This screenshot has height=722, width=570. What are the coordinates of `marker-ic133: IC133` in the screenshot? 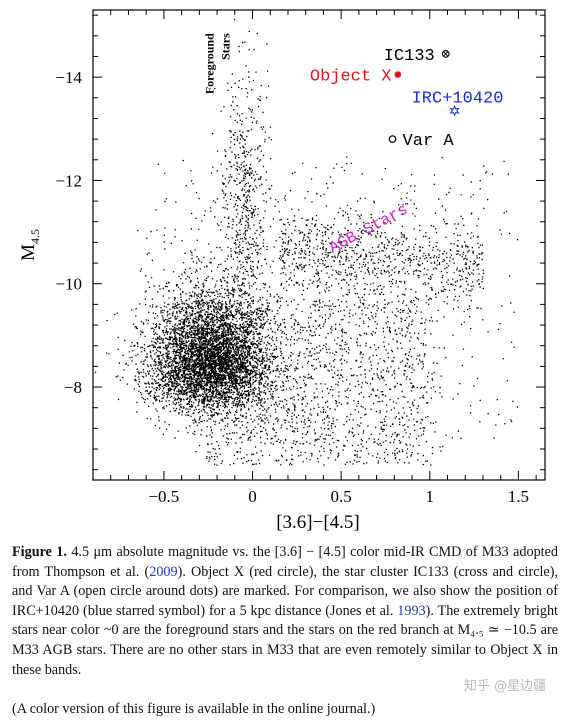 It's located at (417, 56).